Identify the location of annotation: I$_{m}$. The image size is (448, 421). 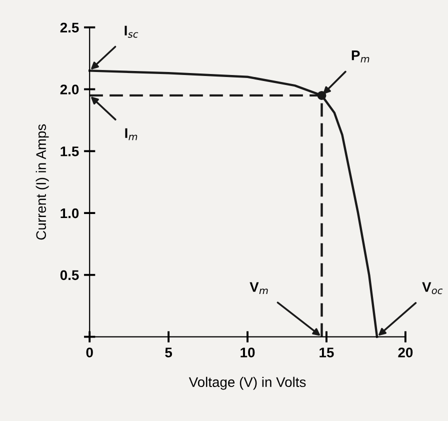
(131, 134).